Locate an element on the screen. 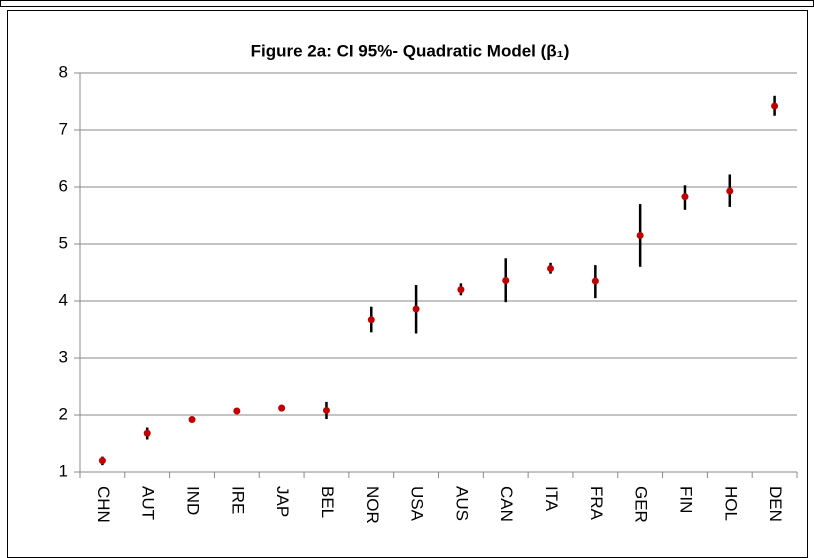  y-tick-label: 1 is located at coordinates (63, 470).